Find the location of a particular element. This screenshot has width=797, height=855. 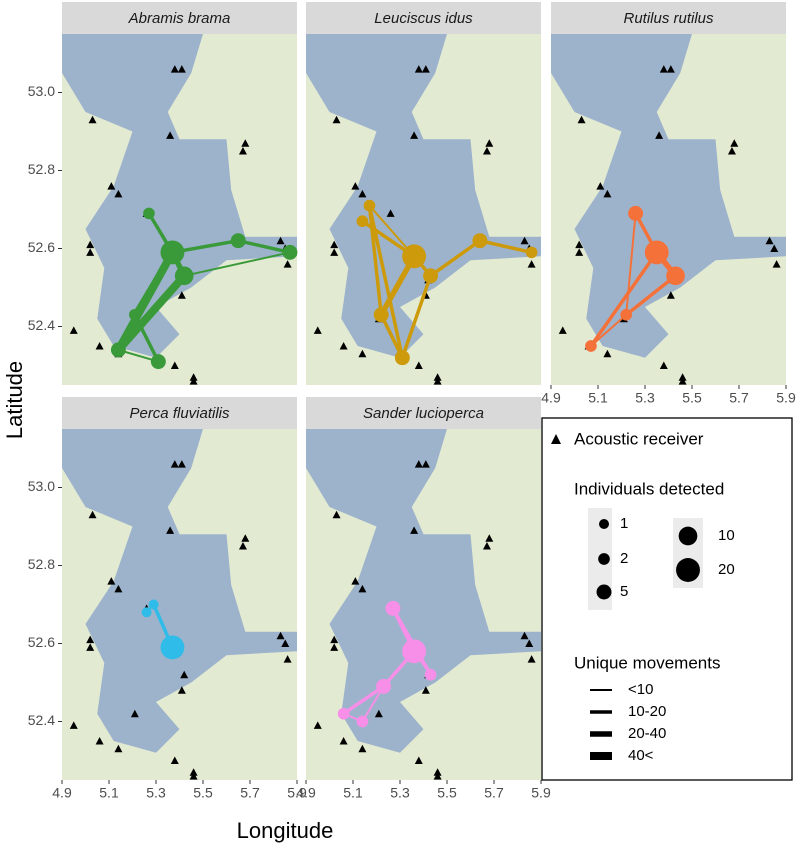

x-tick-label: 5.5 is located at coordinates (203, 793).